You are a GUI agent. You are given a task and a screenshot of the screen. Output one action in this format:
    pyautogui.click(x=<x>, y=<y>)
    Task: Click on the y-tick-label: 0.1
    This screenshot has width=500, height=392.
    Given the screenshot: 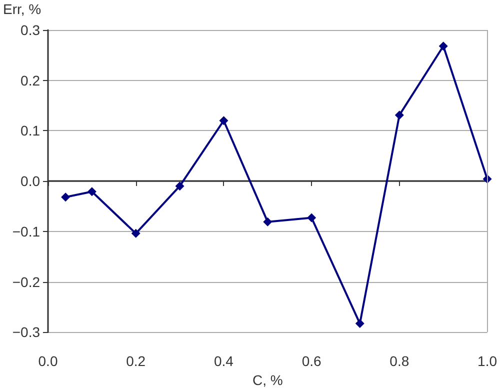 What is the action you would take?
    pyautogui.click(x=30, y=130)
    